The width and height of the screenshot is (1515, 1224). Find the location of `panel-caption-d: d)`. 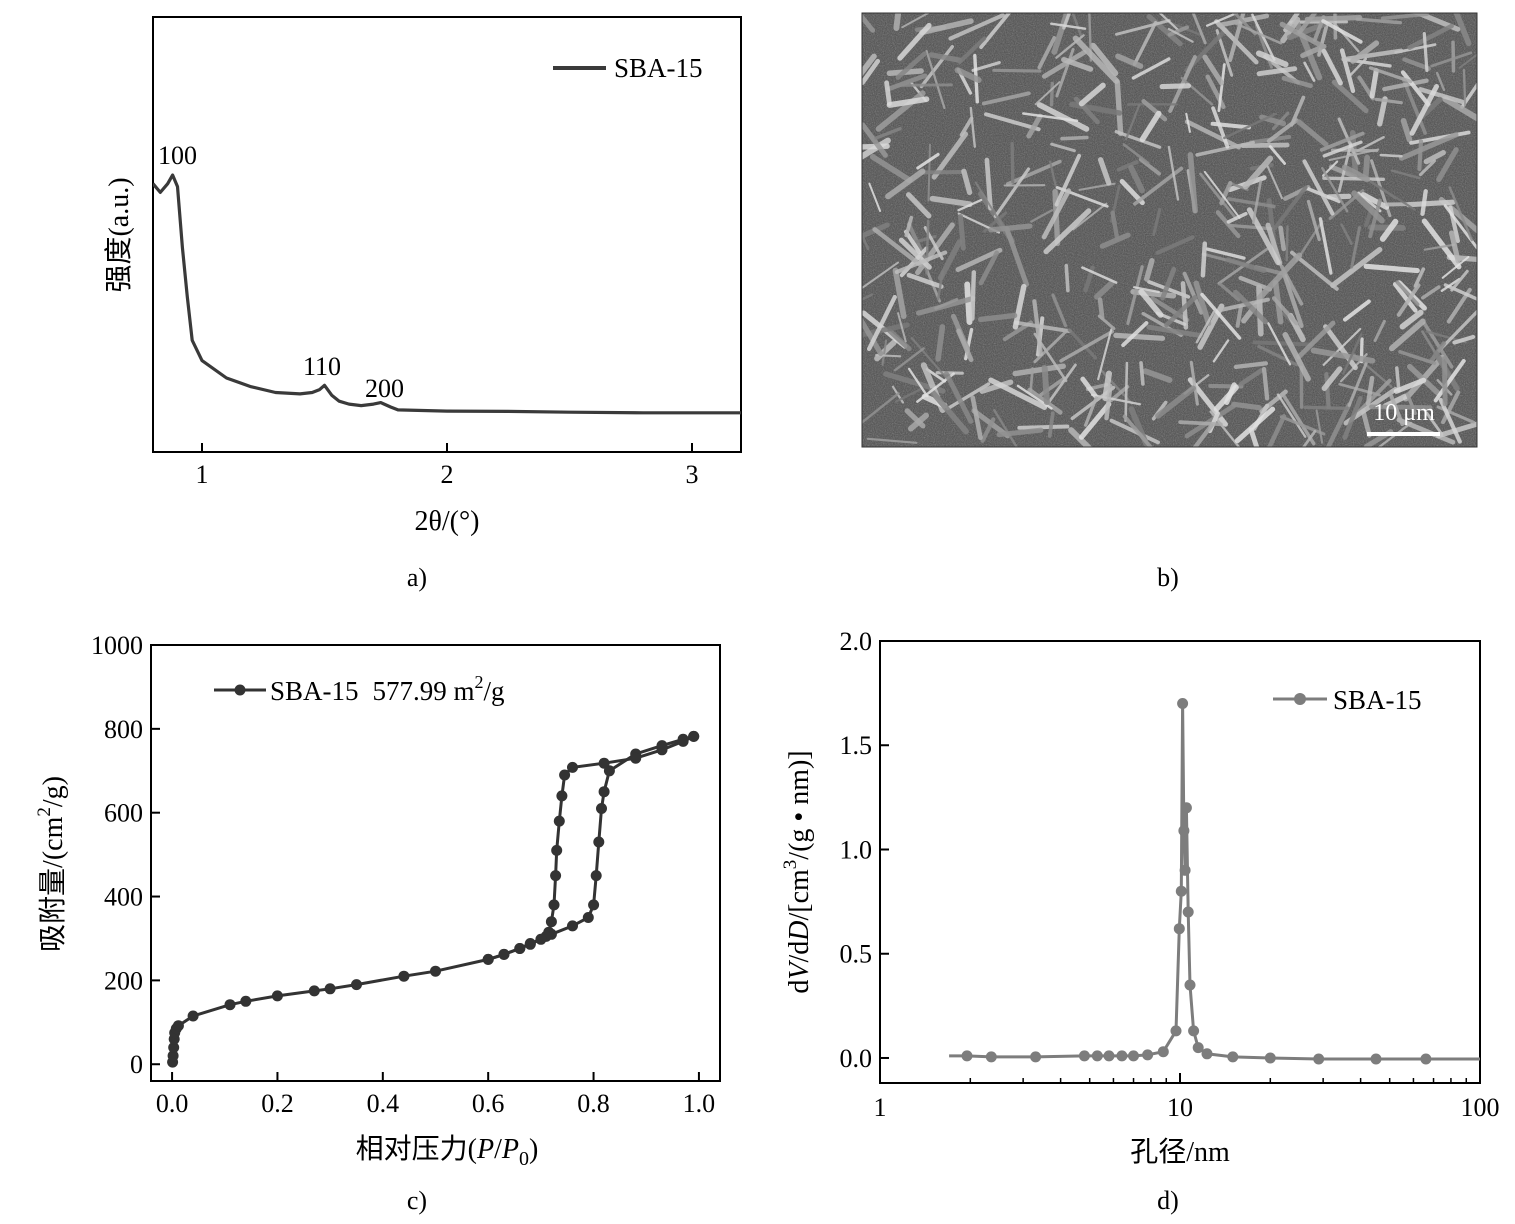

panel-caption-d: d) is located at coordinates (1168, 1200).